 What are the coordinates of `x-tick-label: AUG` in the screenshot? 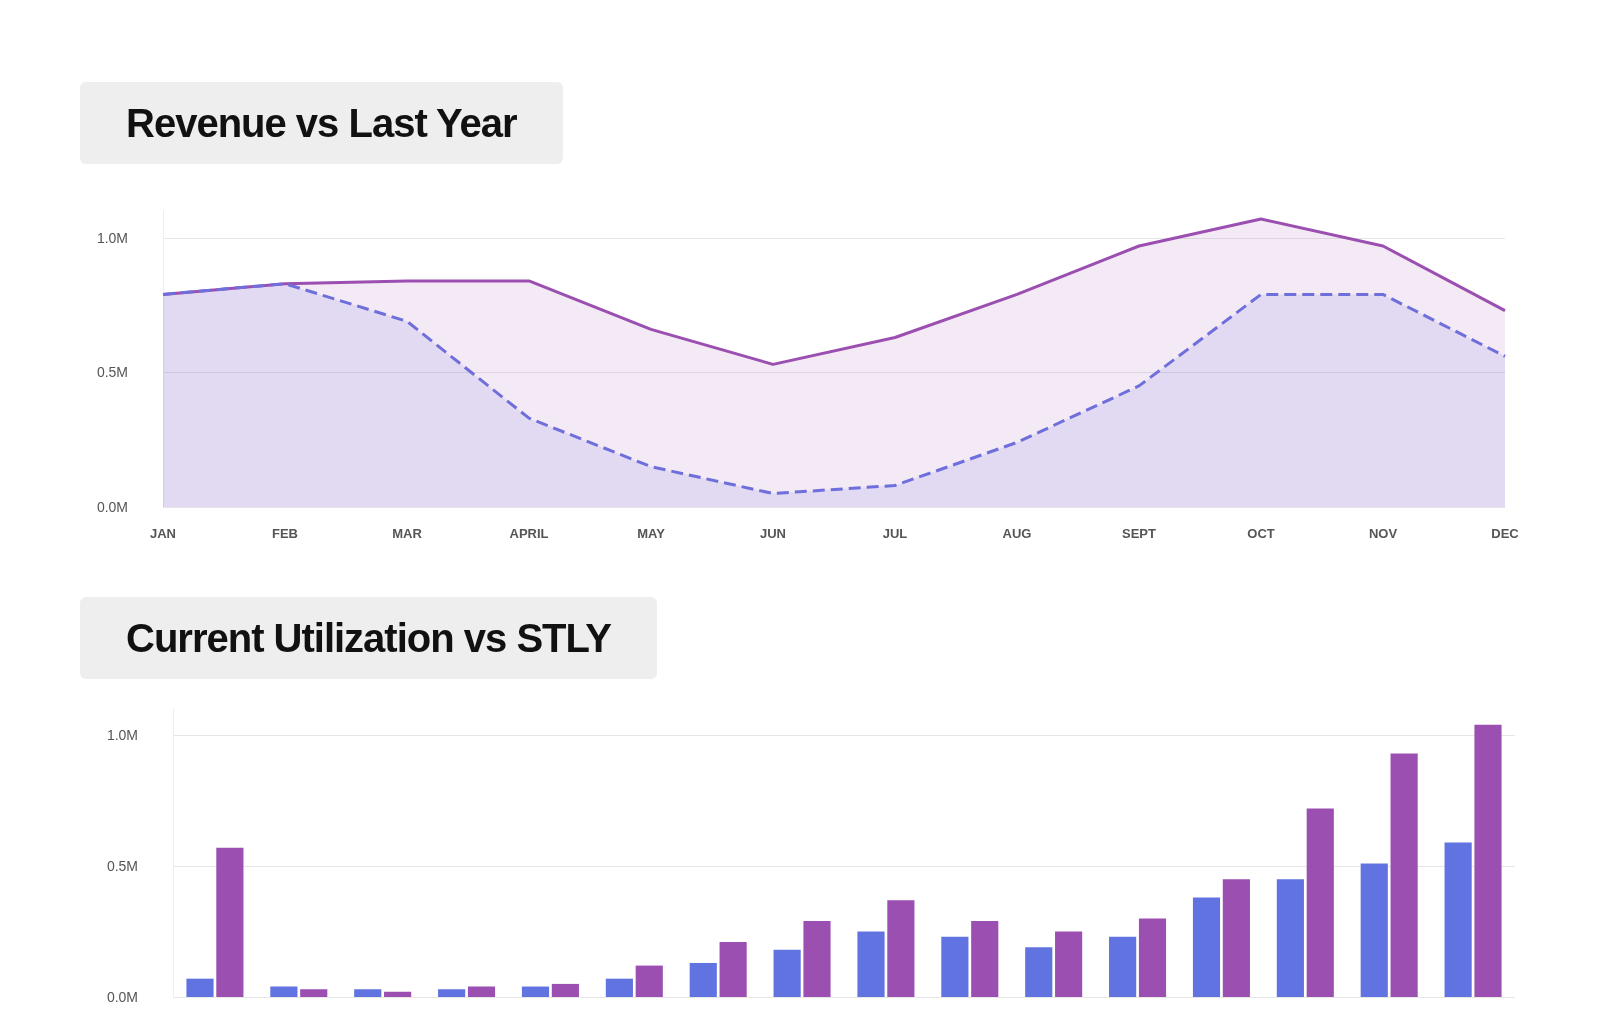 It's located at (1017, 533).